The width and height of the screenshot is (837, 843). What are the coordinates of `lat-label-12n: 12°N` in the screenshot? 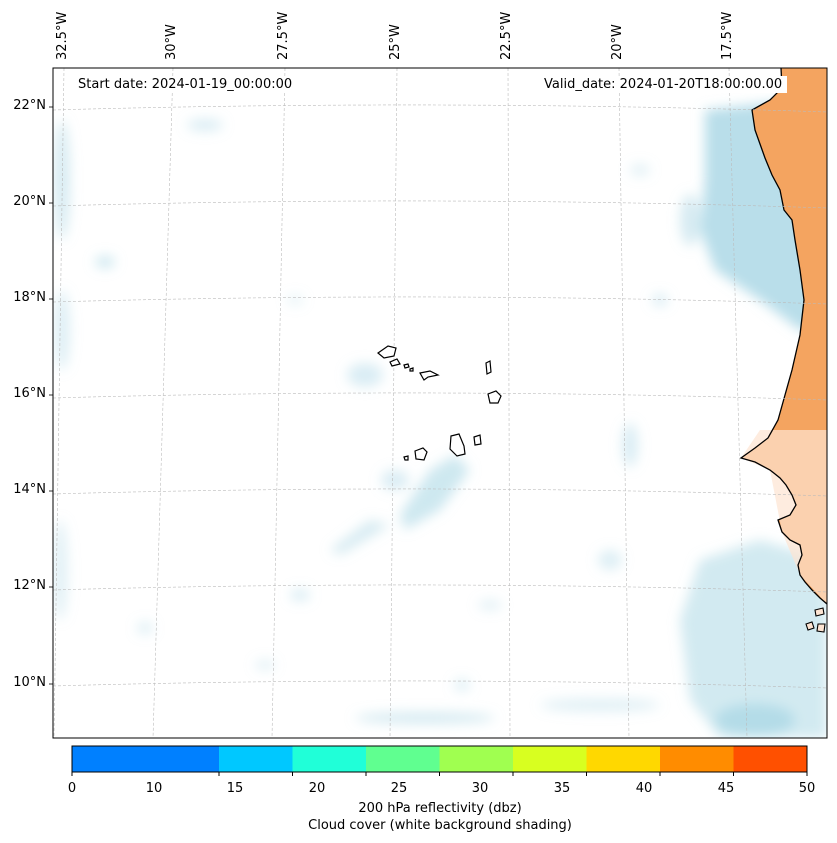 It's located at (29, 585).